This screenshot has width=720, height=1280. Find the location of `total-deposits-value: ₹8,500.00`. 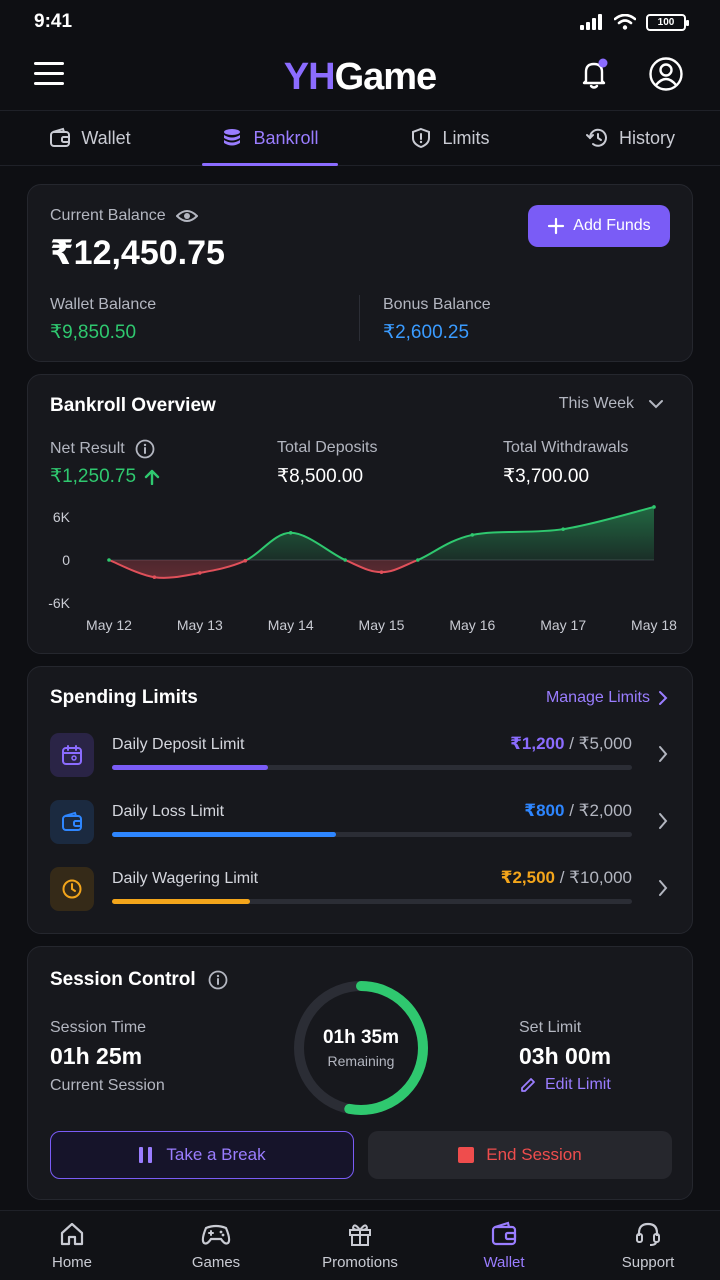

total-deposits-value: ₹8,500.00 is located at coordinates (320, 476).